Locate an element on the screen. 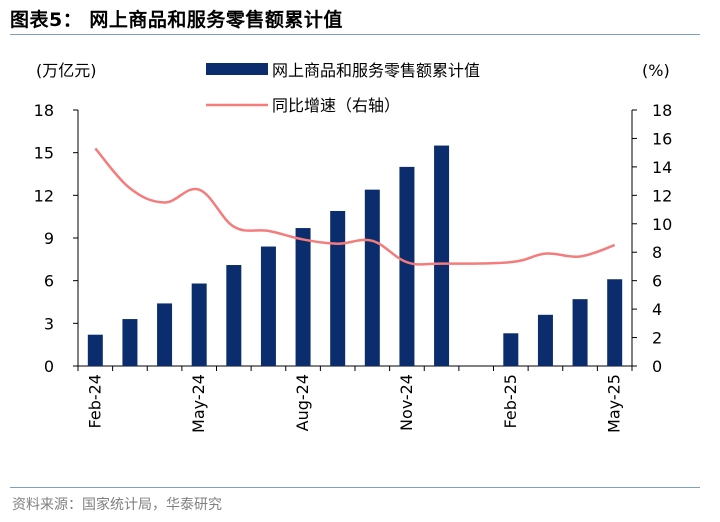 This screenshot has width=720, height=522. right-axis-tick-label: 10 is located at coordinates (662, 224).